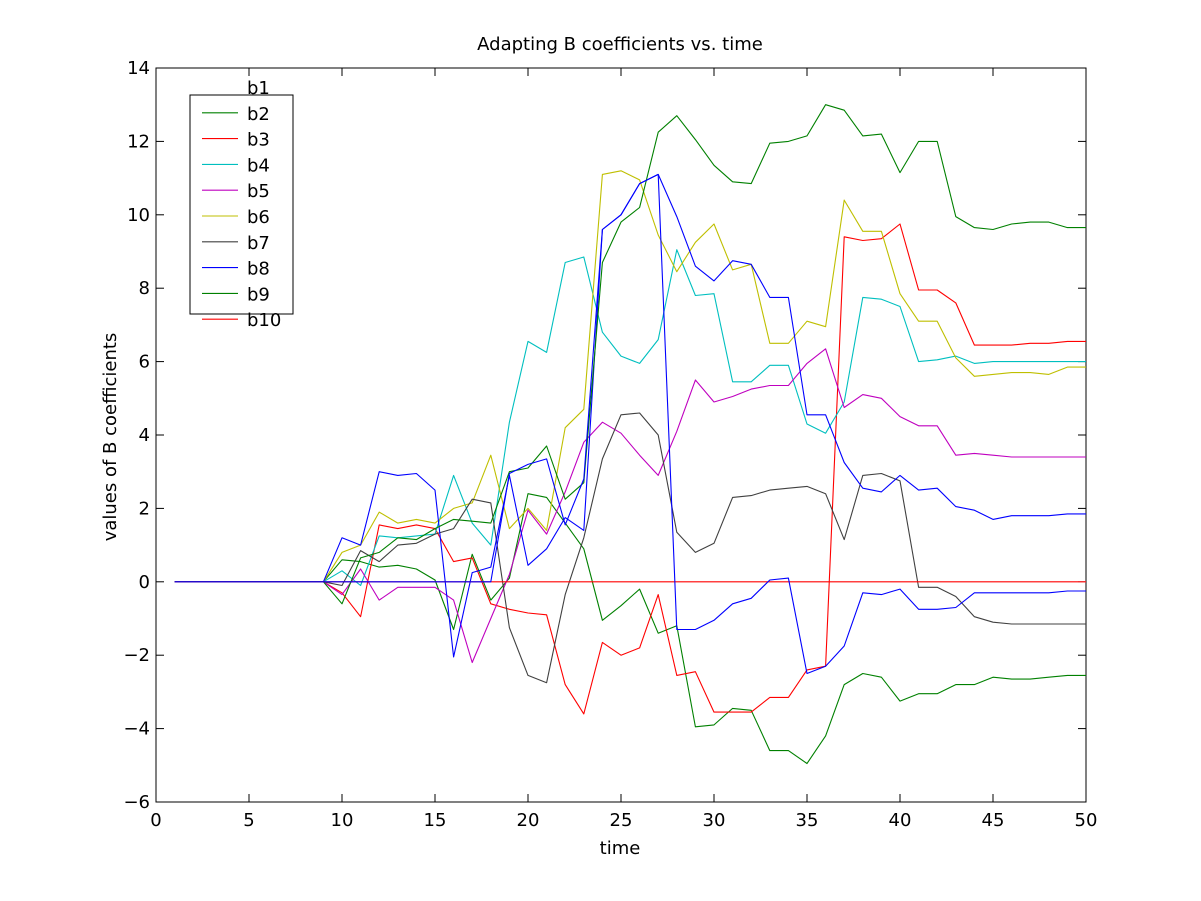 The image size is (1201, 901). What do you see at coordinates (155, 820) in the screenshot?
I see `x-tick-label: 0` at bounding box center [155, 820].